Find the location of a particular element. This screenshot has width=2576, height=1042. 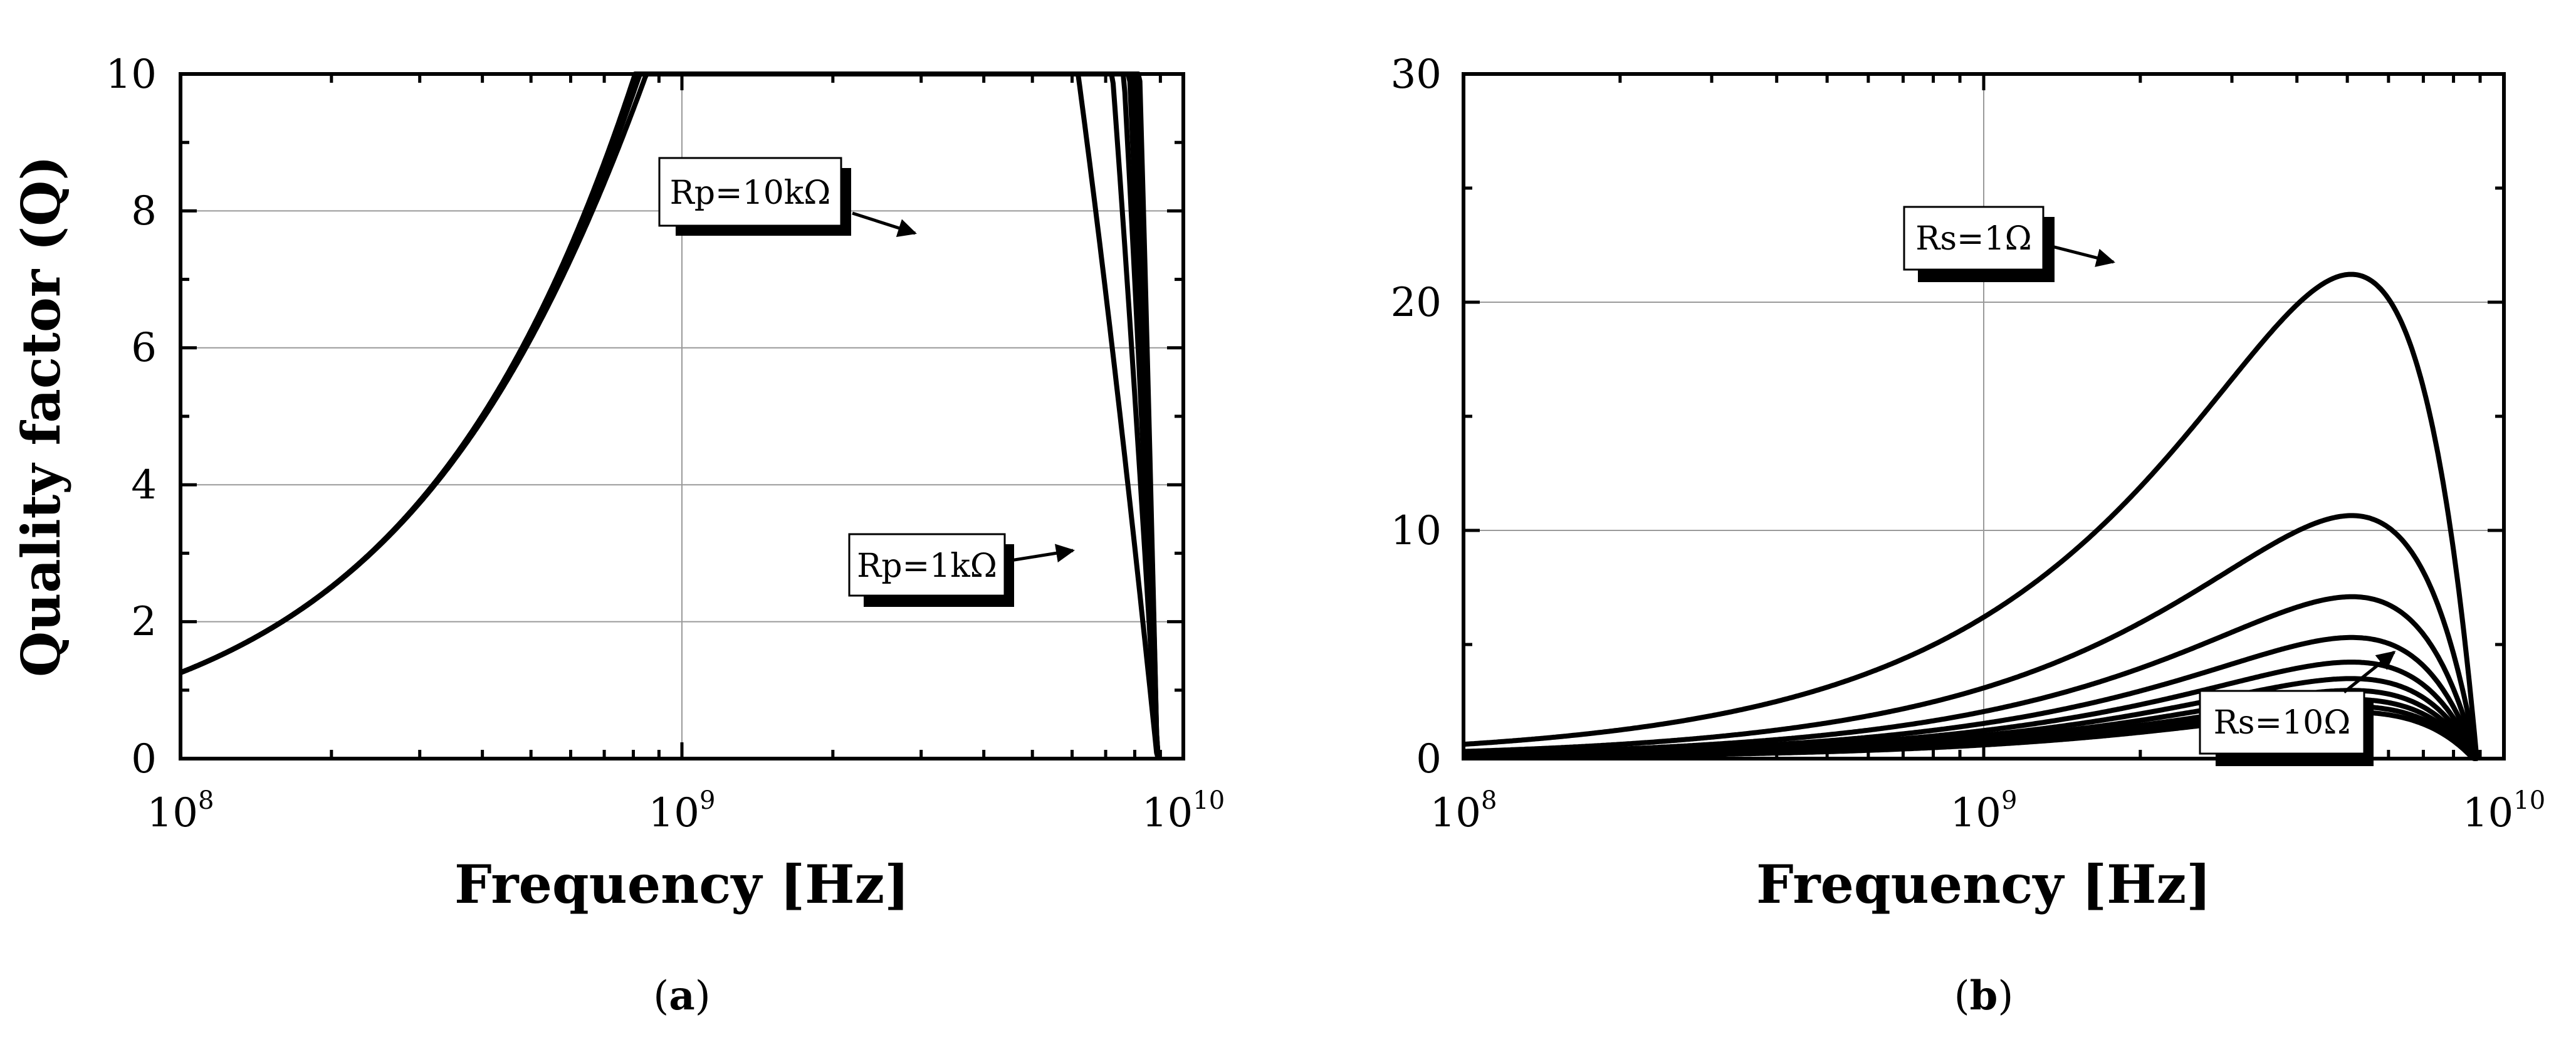

panel-caption-a: (a) is located at coordinates (681, 995).